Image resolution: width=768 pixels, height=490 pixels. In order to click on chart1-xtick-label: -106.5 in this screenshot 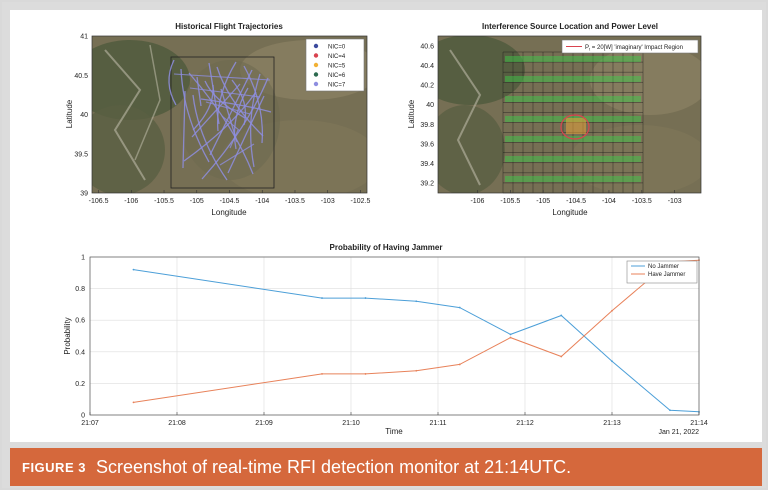, I will do `click(99, 201)`.